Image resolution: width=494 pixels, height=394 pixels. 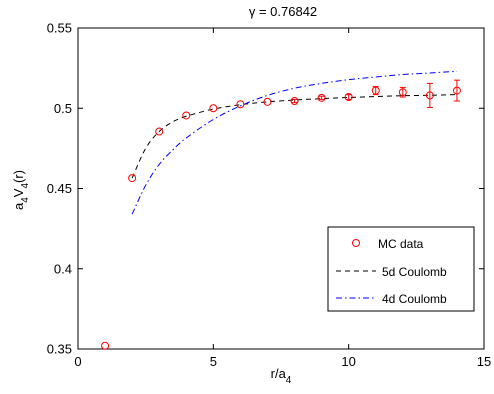 What do you see at coordinates (18, 192) in the screenshot?
I see `y-axis-label-v: V` at bounding box center [18, 192].